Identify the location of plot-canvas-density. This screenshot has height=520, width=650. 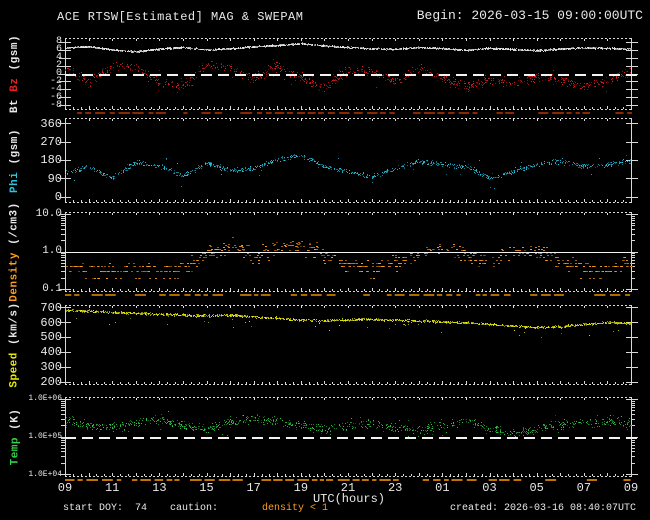
(348, 252).